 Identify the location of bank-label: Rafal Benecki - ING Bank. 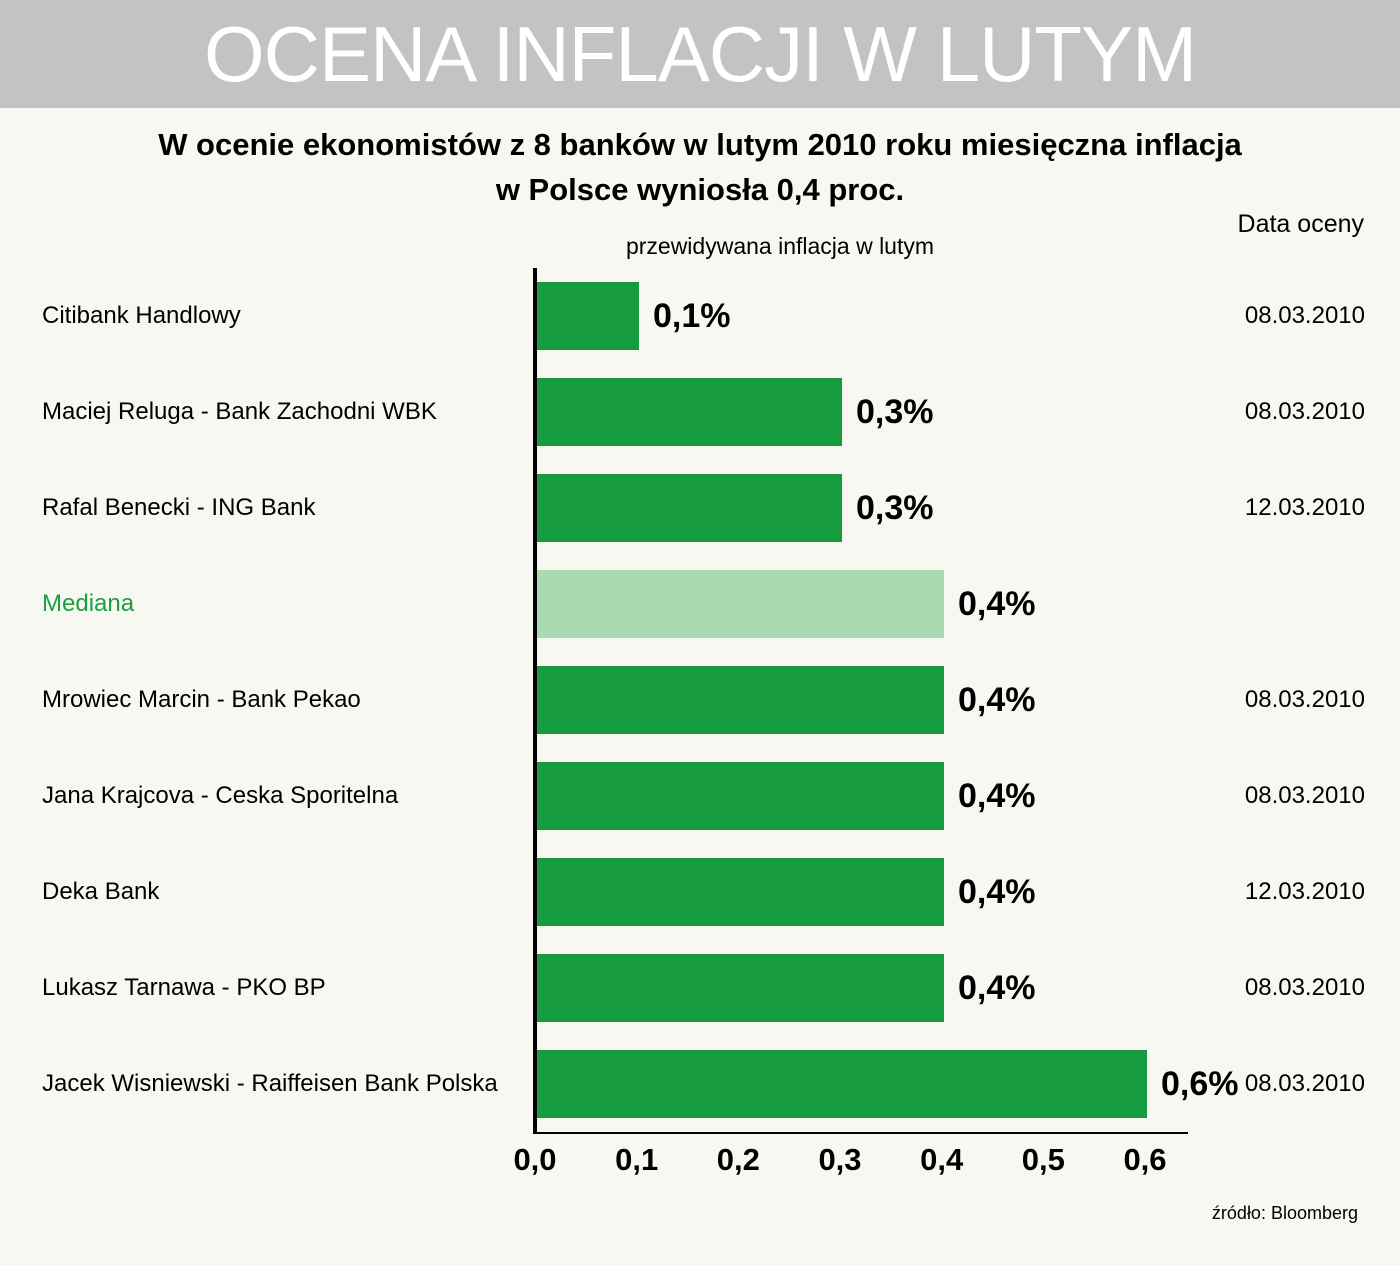
(179, 507).